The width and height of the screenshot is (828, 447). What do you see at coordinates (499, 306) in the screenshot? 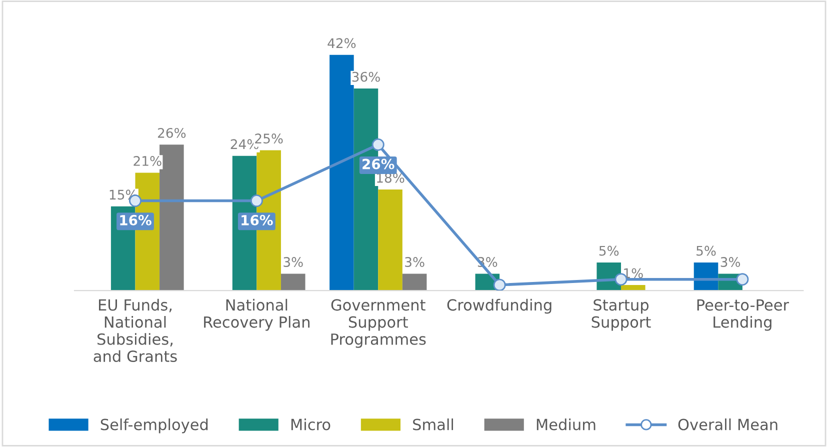
I see `x-tick-label: Crowdfunding` at bounding box center [499, 306].